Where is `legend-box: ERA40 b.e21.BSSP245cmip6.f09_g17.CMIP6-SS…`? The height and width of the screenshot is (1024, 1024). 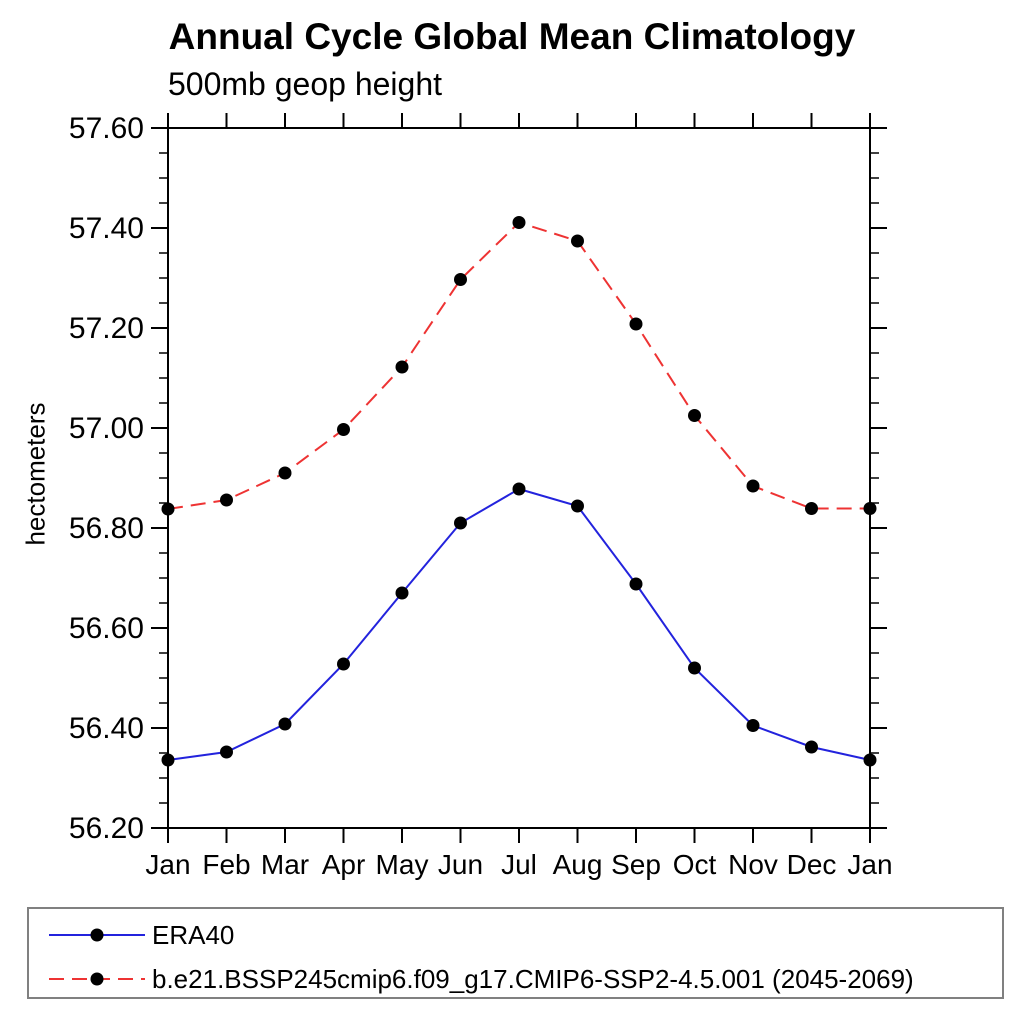 legend-box: ERA40 b.e21.BSSP245cmip6.f09_g17.CMIP6-SS… is located at coordinates (515, 953).